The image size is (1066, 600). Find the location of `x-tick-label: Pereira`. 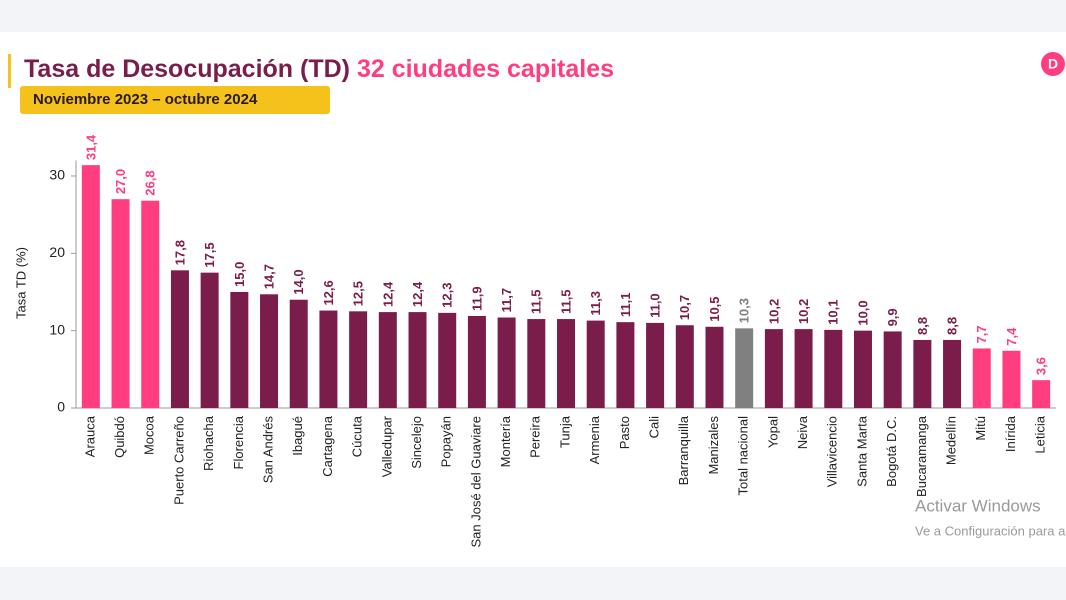

x-tick-label: Pereira is located at coordinates (535, 436).